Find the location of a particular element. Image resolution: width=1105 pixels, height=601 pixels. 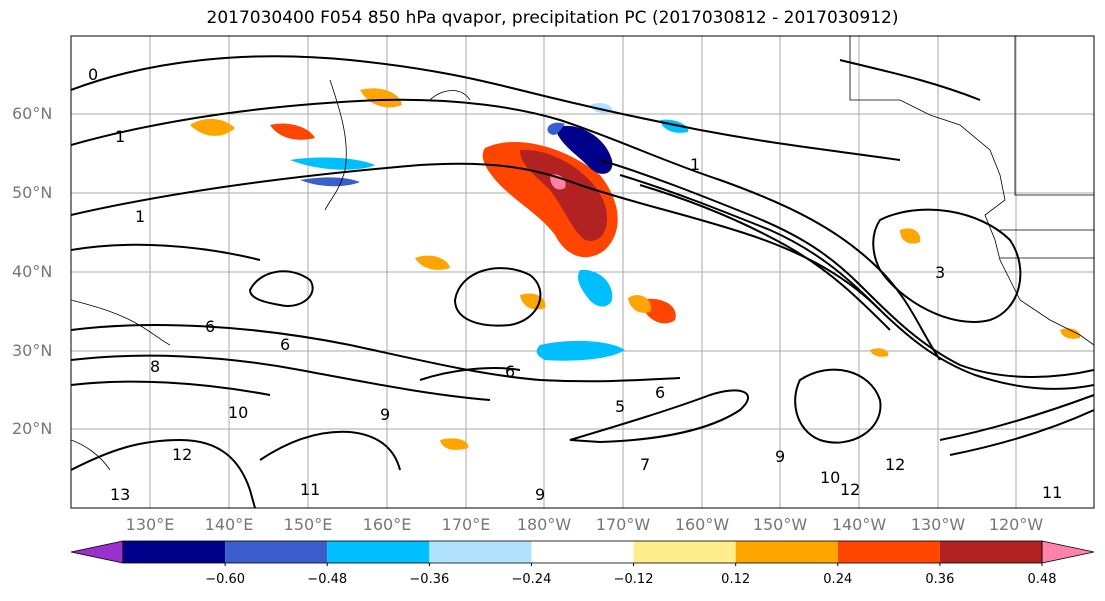

lat-label-50n: 50°N is located at coordinates (32, 192).